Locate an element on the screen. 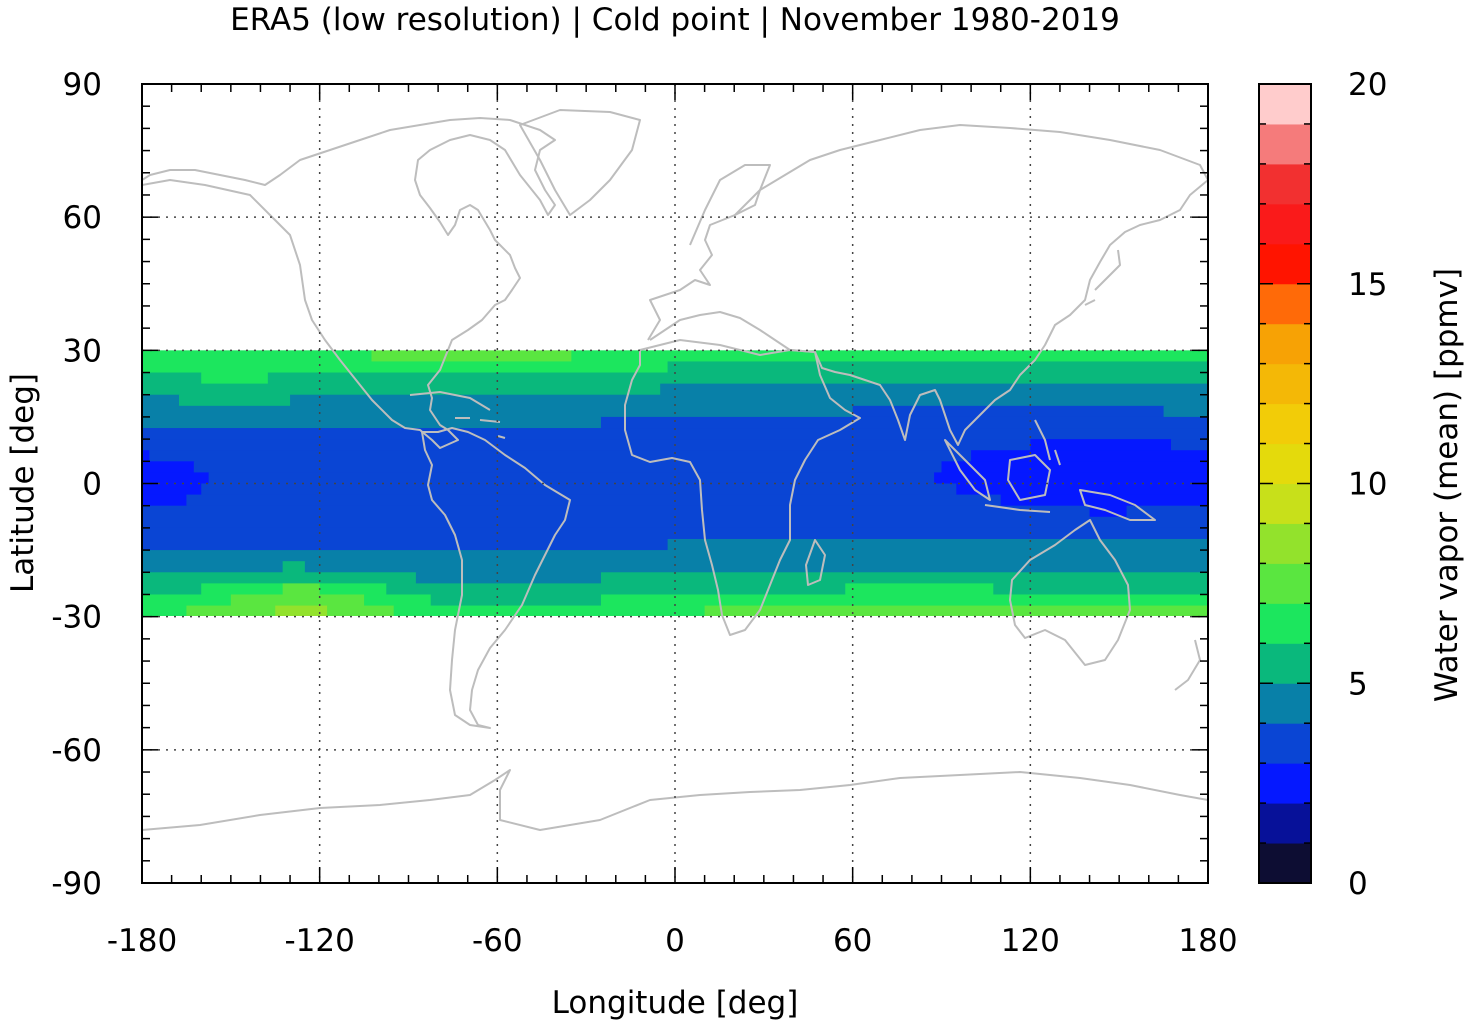 This screenshot has width=1471, height=1029. colorbar-tick-label: 20 is located at coordinates (1367, 85).